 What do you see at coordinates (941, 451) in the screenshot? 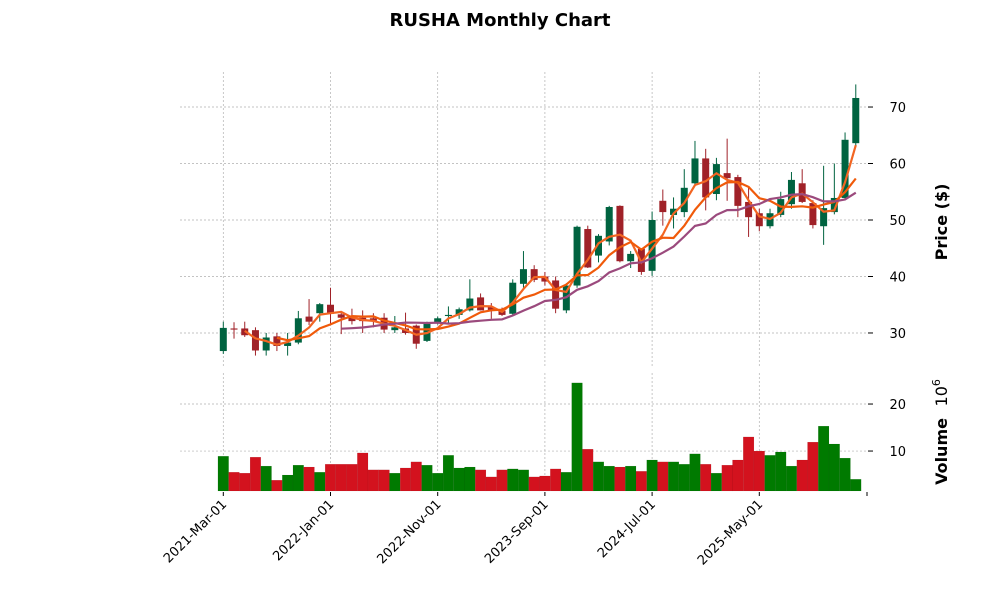
I see `volume-label: Volume` at bounding box center [941, 451].